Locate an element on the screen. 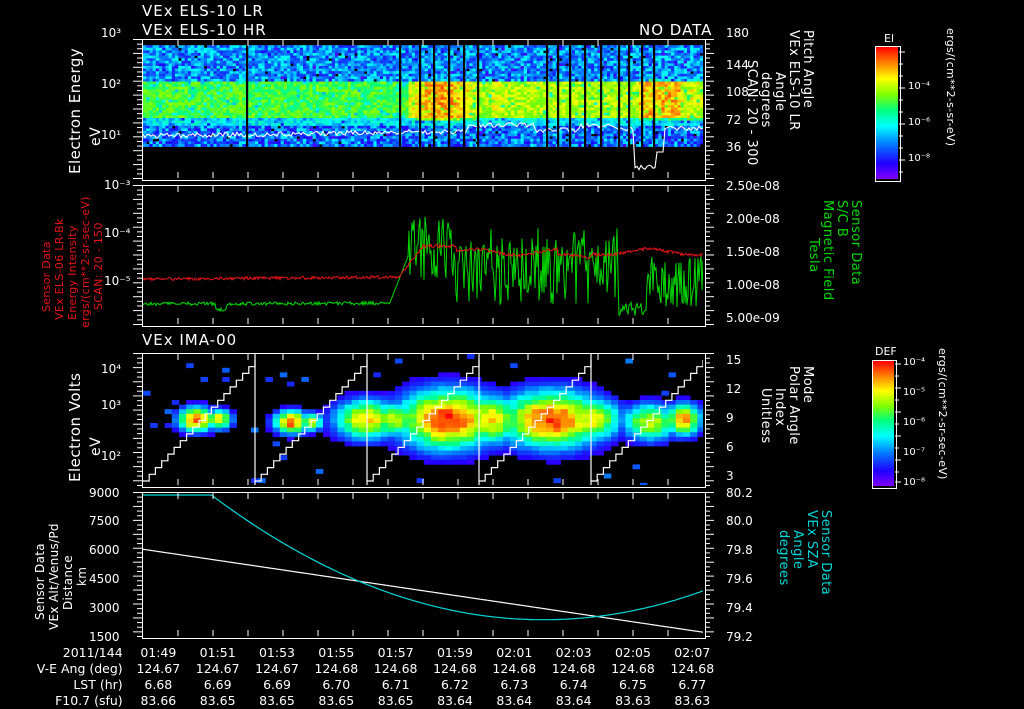 The image size is (1024, 709). panel1-colorbar-gradient is located at coordinates (887, 113).